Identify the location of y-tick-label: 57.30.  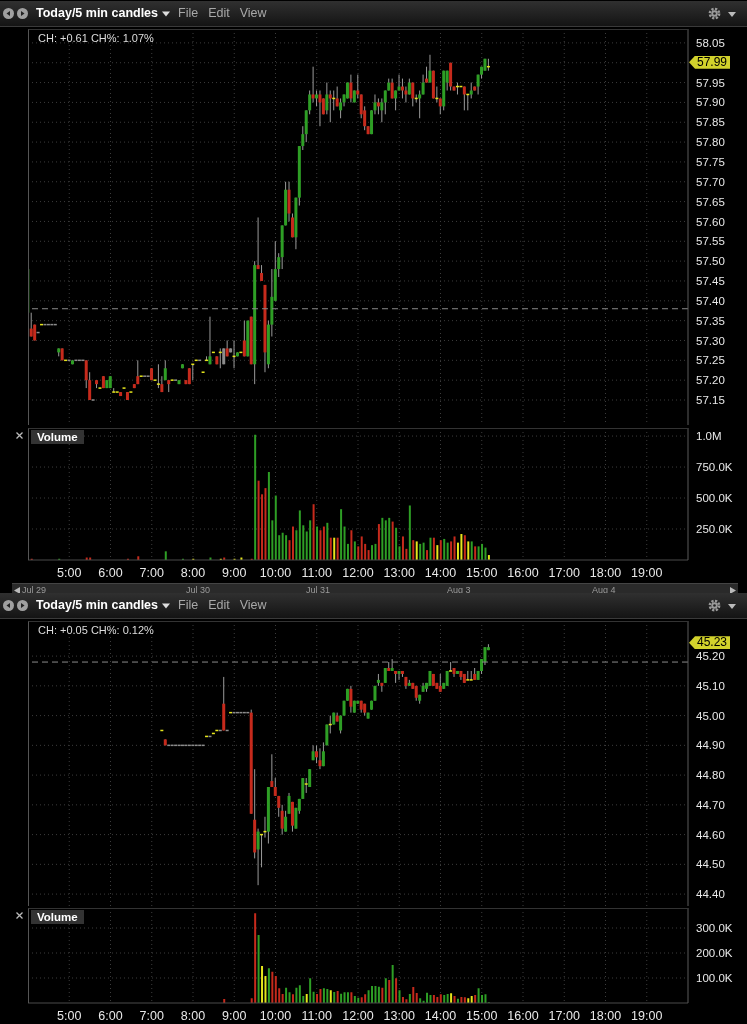
(710, 340).